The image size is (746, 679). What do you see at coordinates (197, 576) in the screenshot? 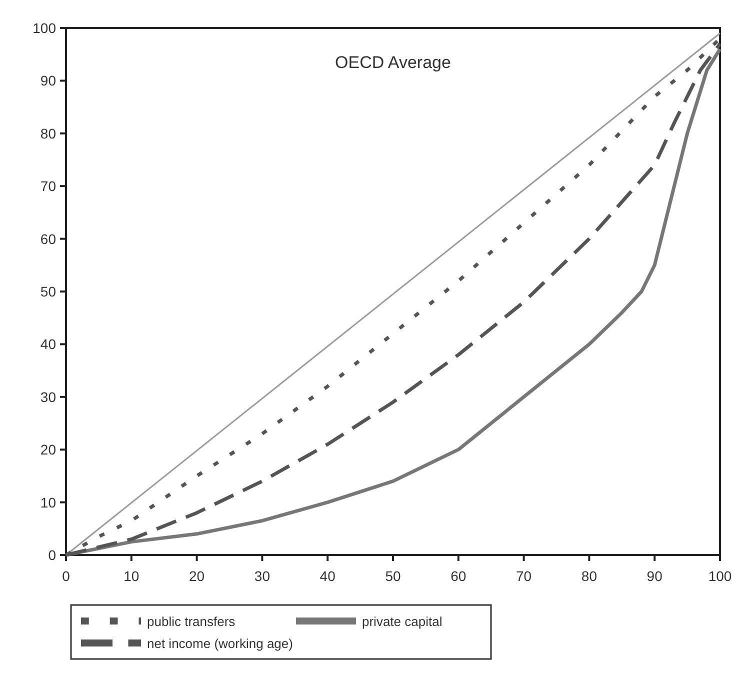
I see `x-tick-label: 20` at bounding box center [197, 576].